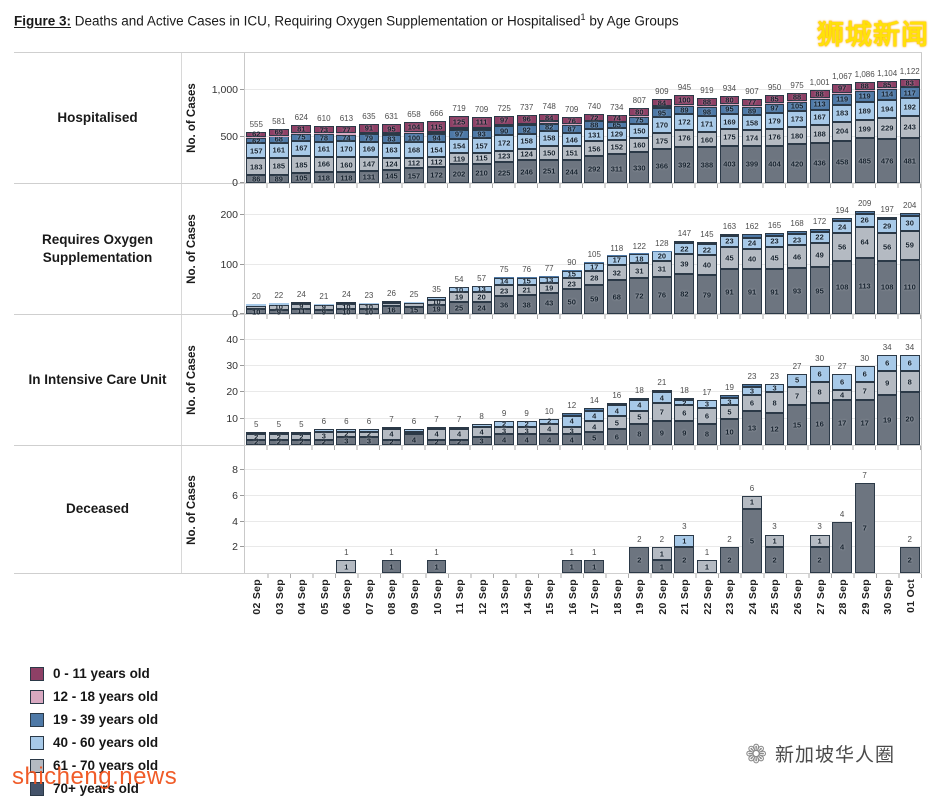  What do you see at coordinates (392, 597) in the screenshot?
I see `x-date-label: 08 Sep` at bounding box center [392, 597].